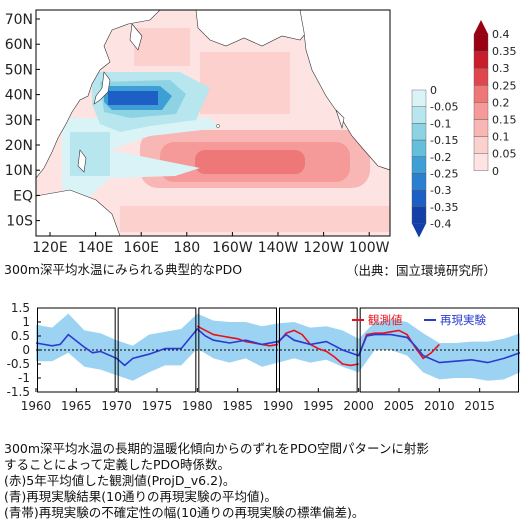 The width and height of the screenshot is (524, 528). What do you see at coordinates (216, 448) in the screenshot?
I see `description-line: 300m深平均水温の長期的温暖化傾向からのずれをPDO空間パターンに射影` at bounding box center [216, 448].